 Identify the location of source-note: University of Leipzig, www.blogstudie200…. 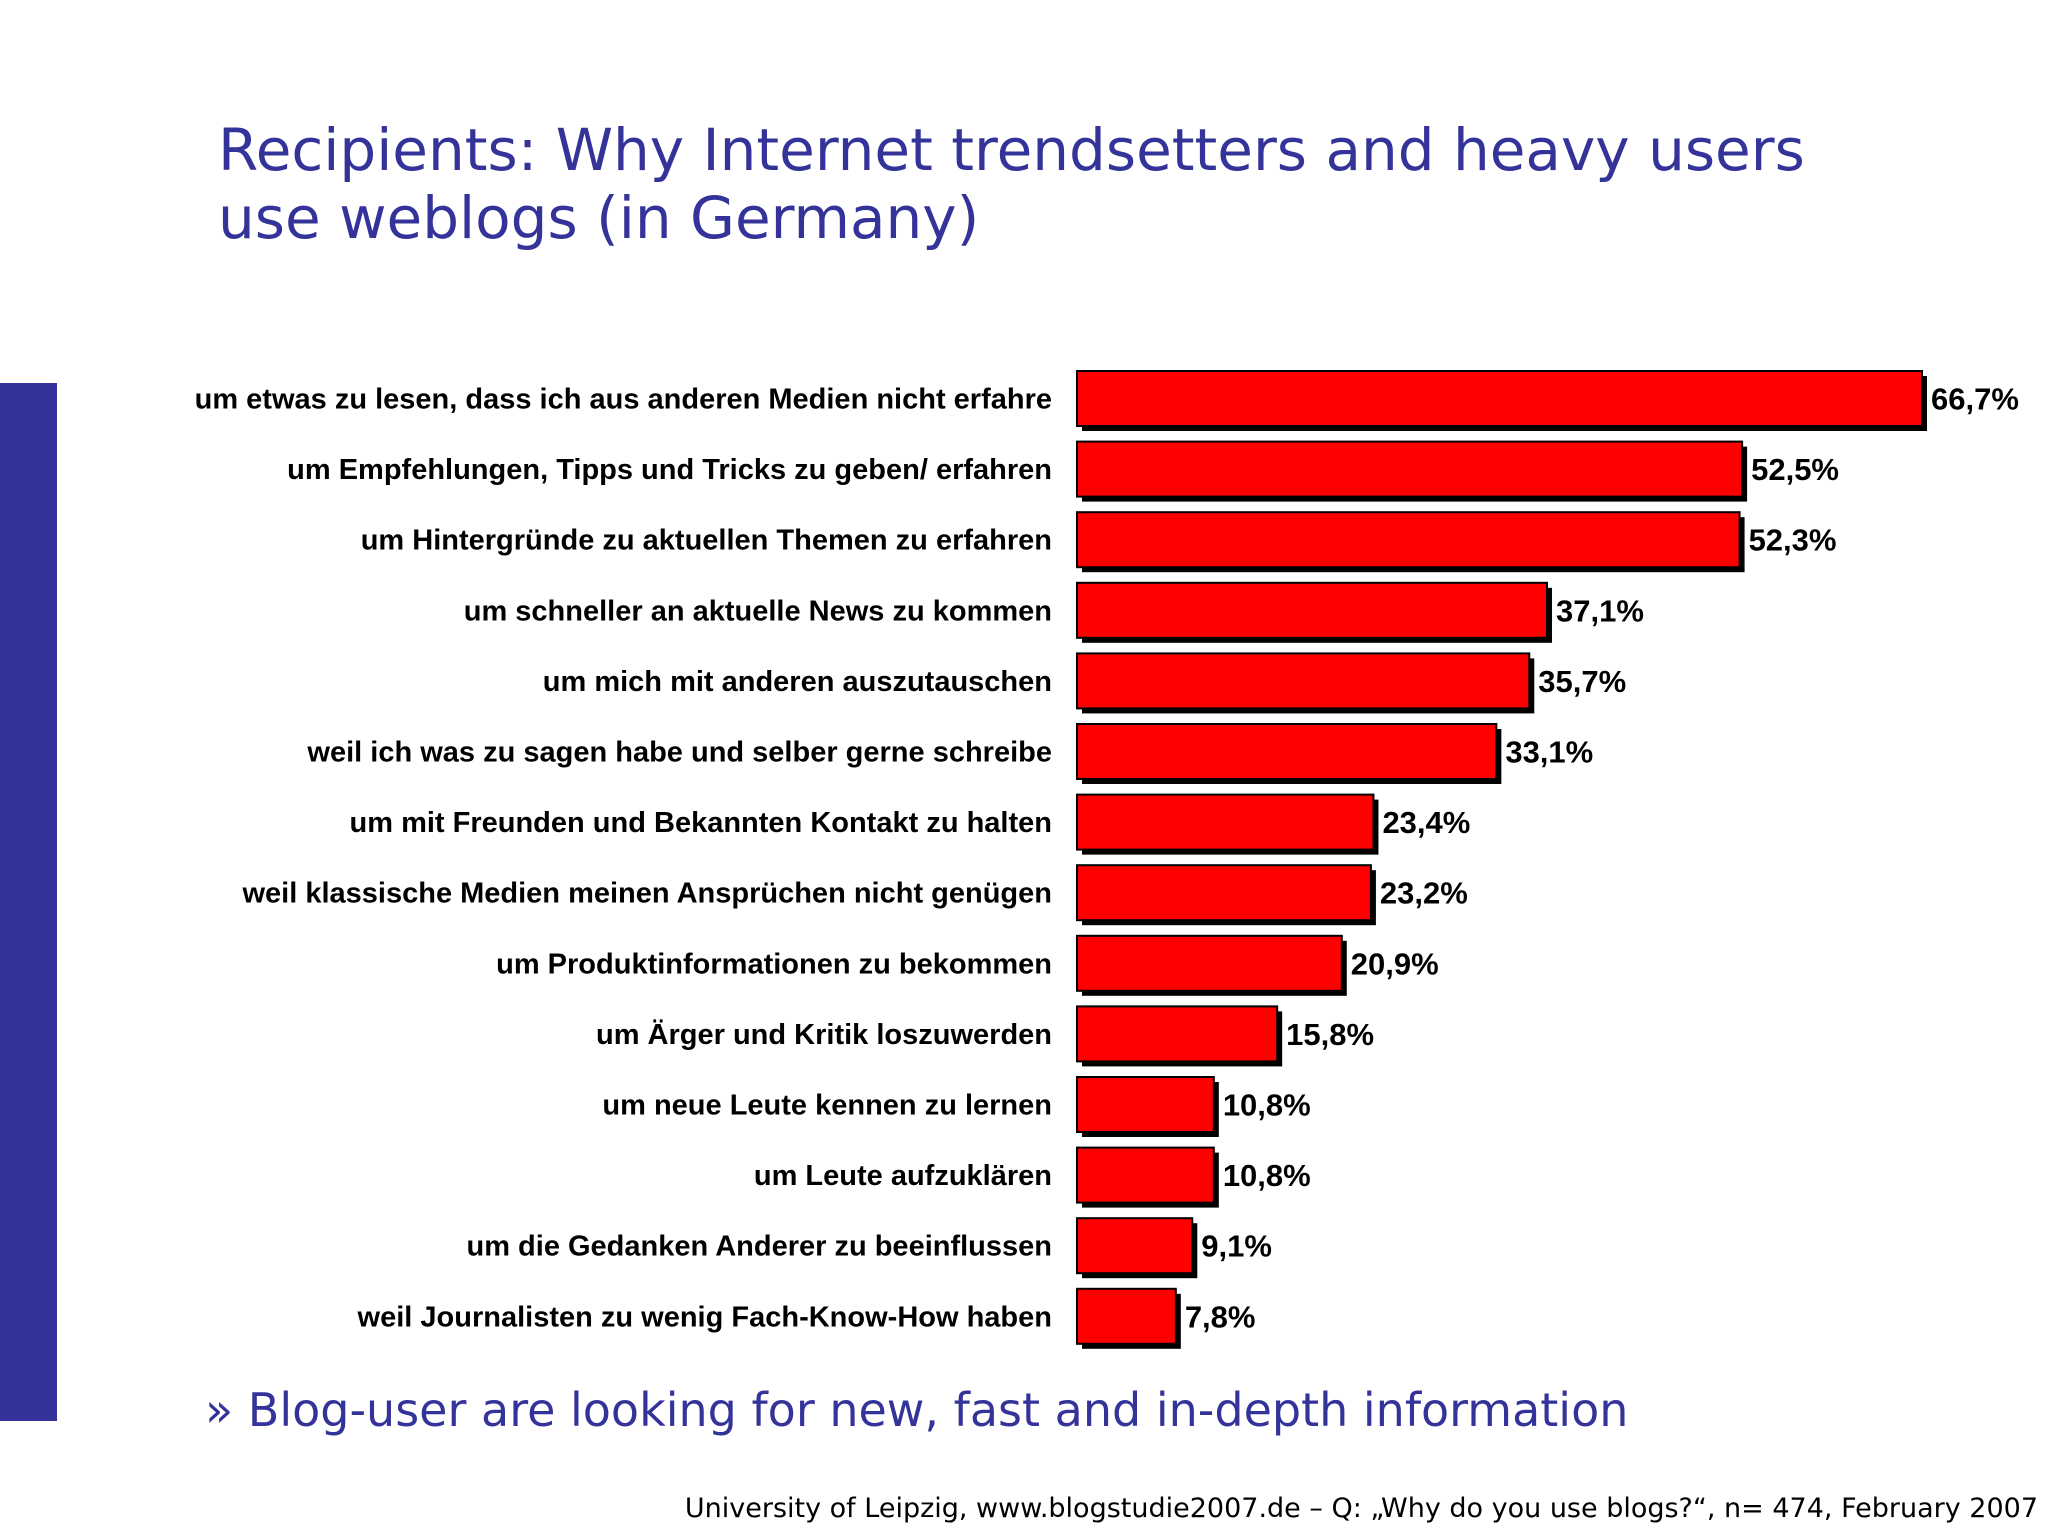
(1361, 1508).